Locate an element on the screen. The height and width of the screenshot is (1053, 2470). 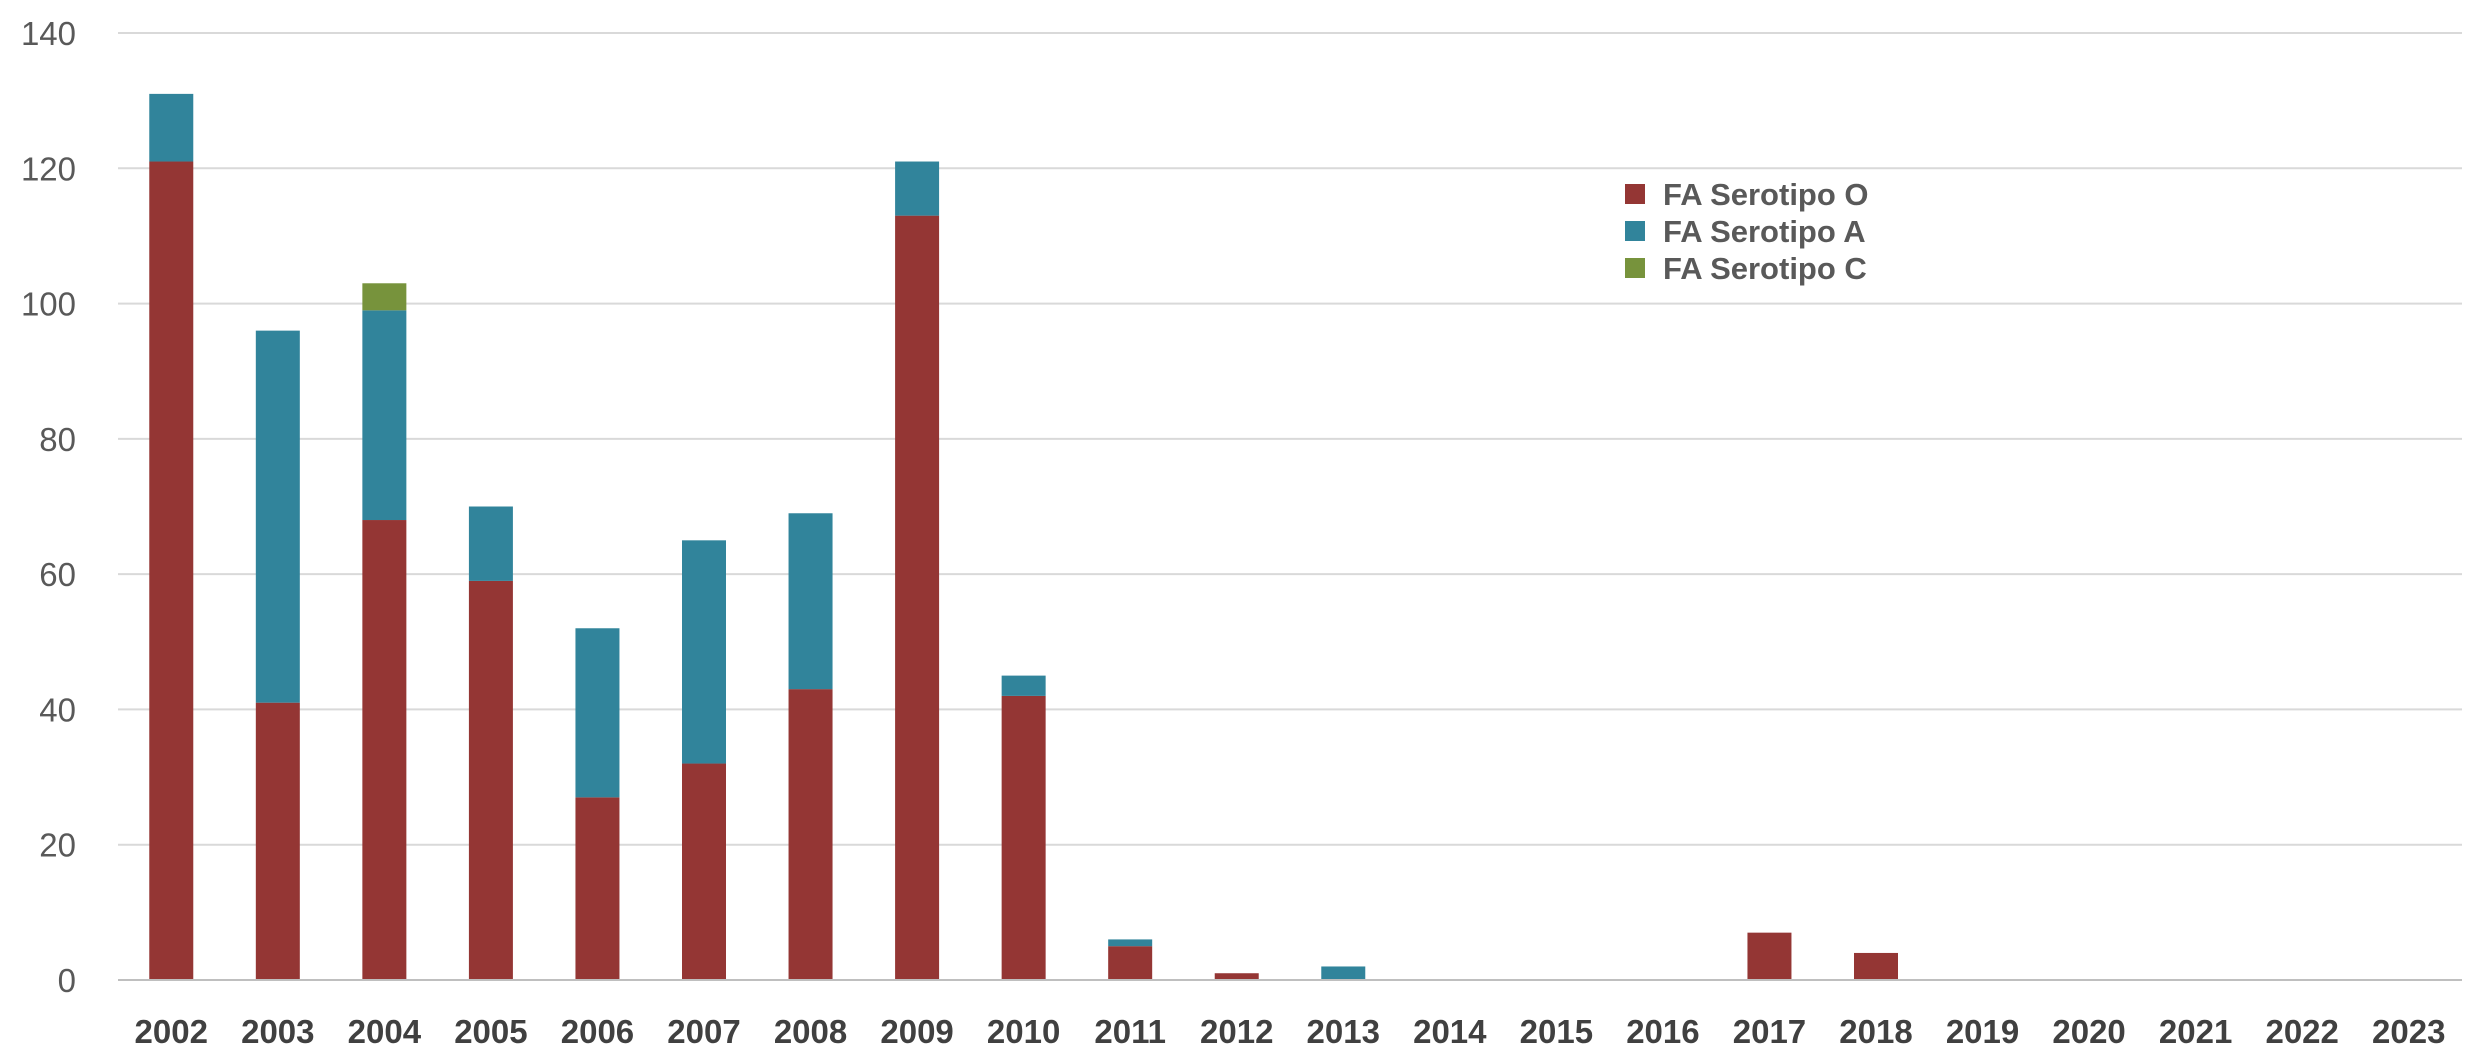
y-tick-label: 40 is located at coordinates (57, 709).